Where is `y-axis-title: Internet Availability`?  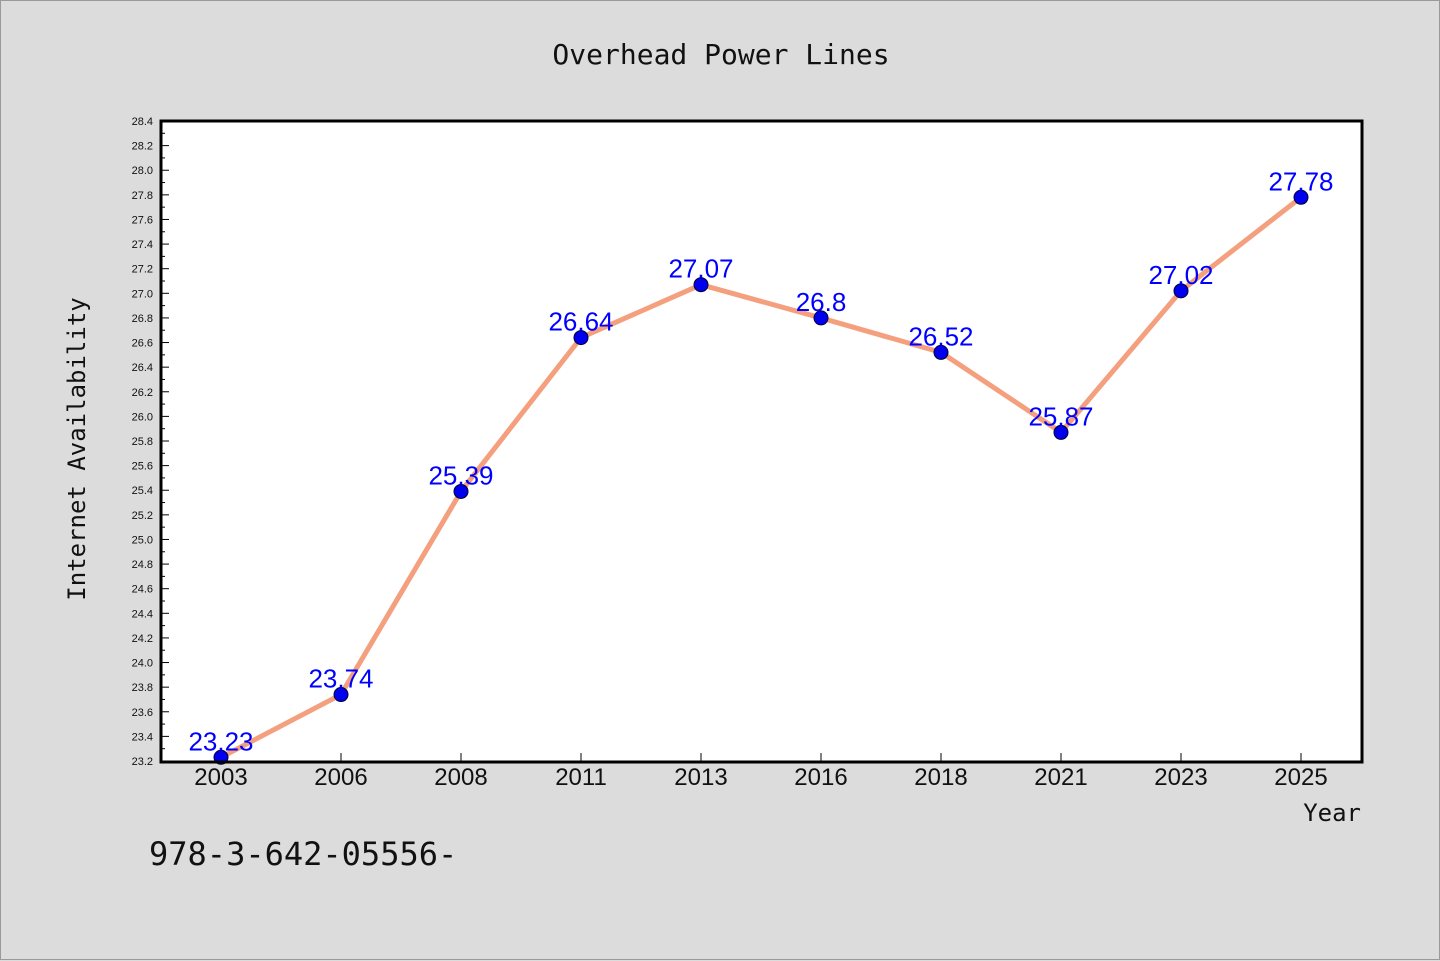
y-axis-title: Internet Availability is located at coordinates (77, 448).